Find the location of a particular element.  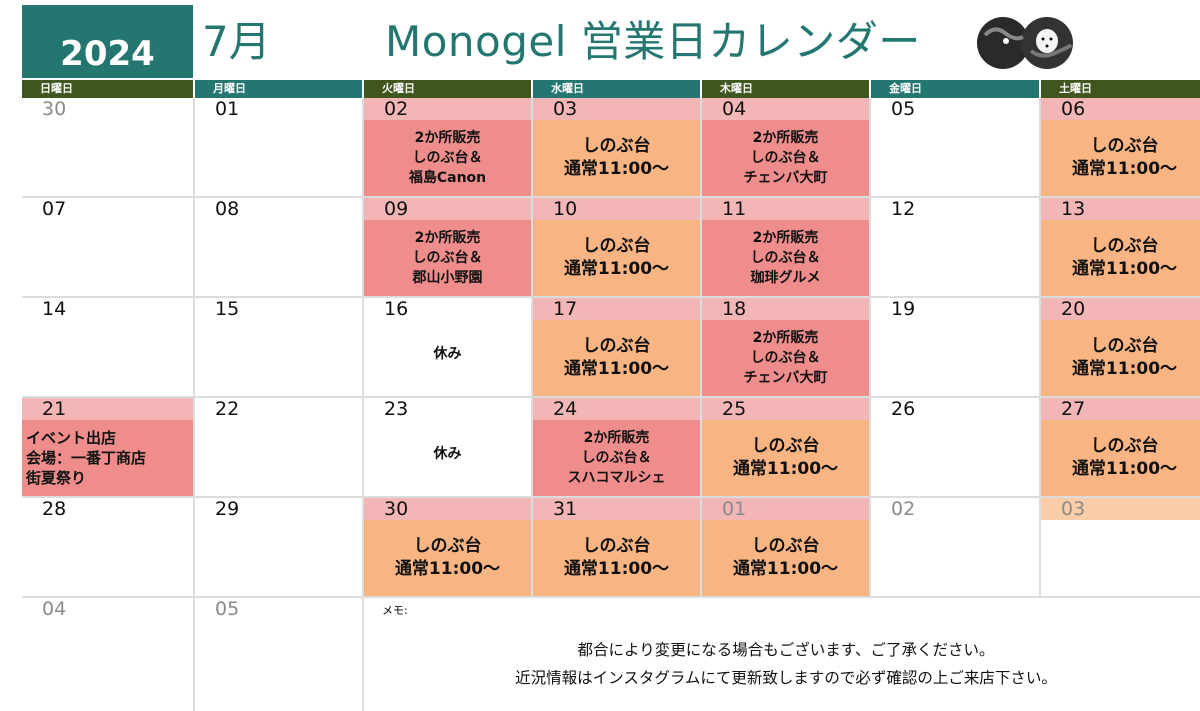

note-line: スハコマルシェ is located at coordinates (616, 478).